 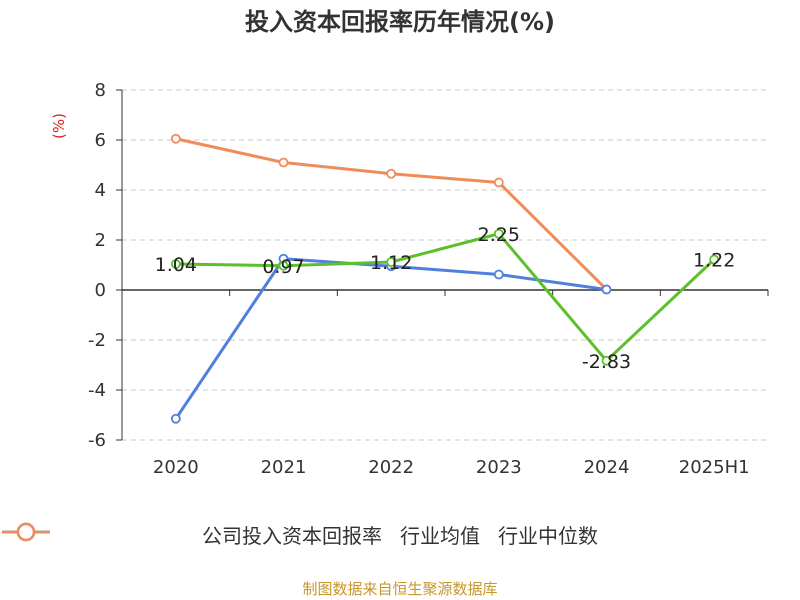 What do you see at coordinates (607, 467) in the screenshot?
I see `x-tick-label: 2024` at bounding box center [607, 467].